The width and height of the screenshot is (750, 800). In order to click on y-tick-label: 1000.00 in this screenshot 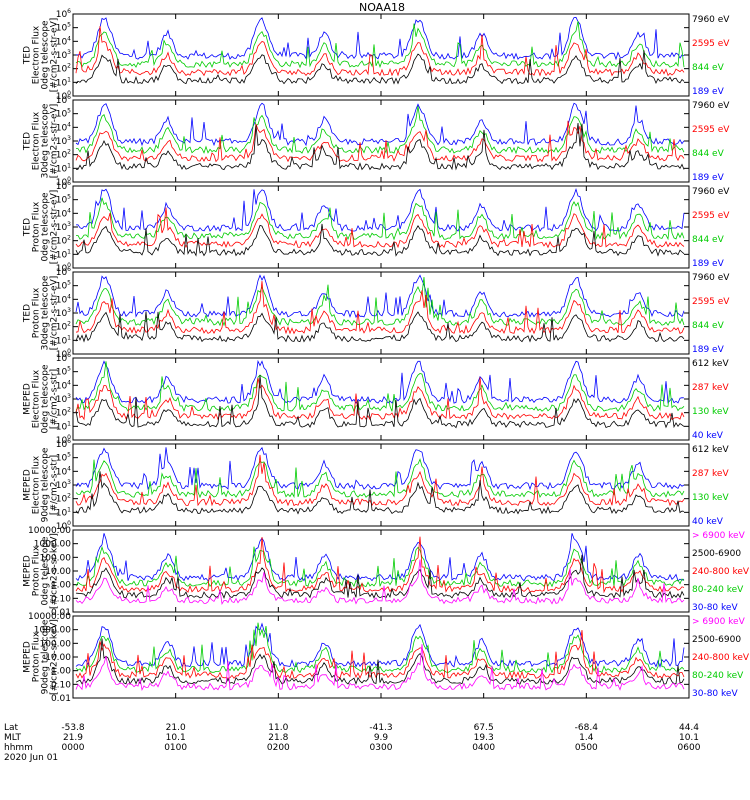, I will do `click(52, 545)`.